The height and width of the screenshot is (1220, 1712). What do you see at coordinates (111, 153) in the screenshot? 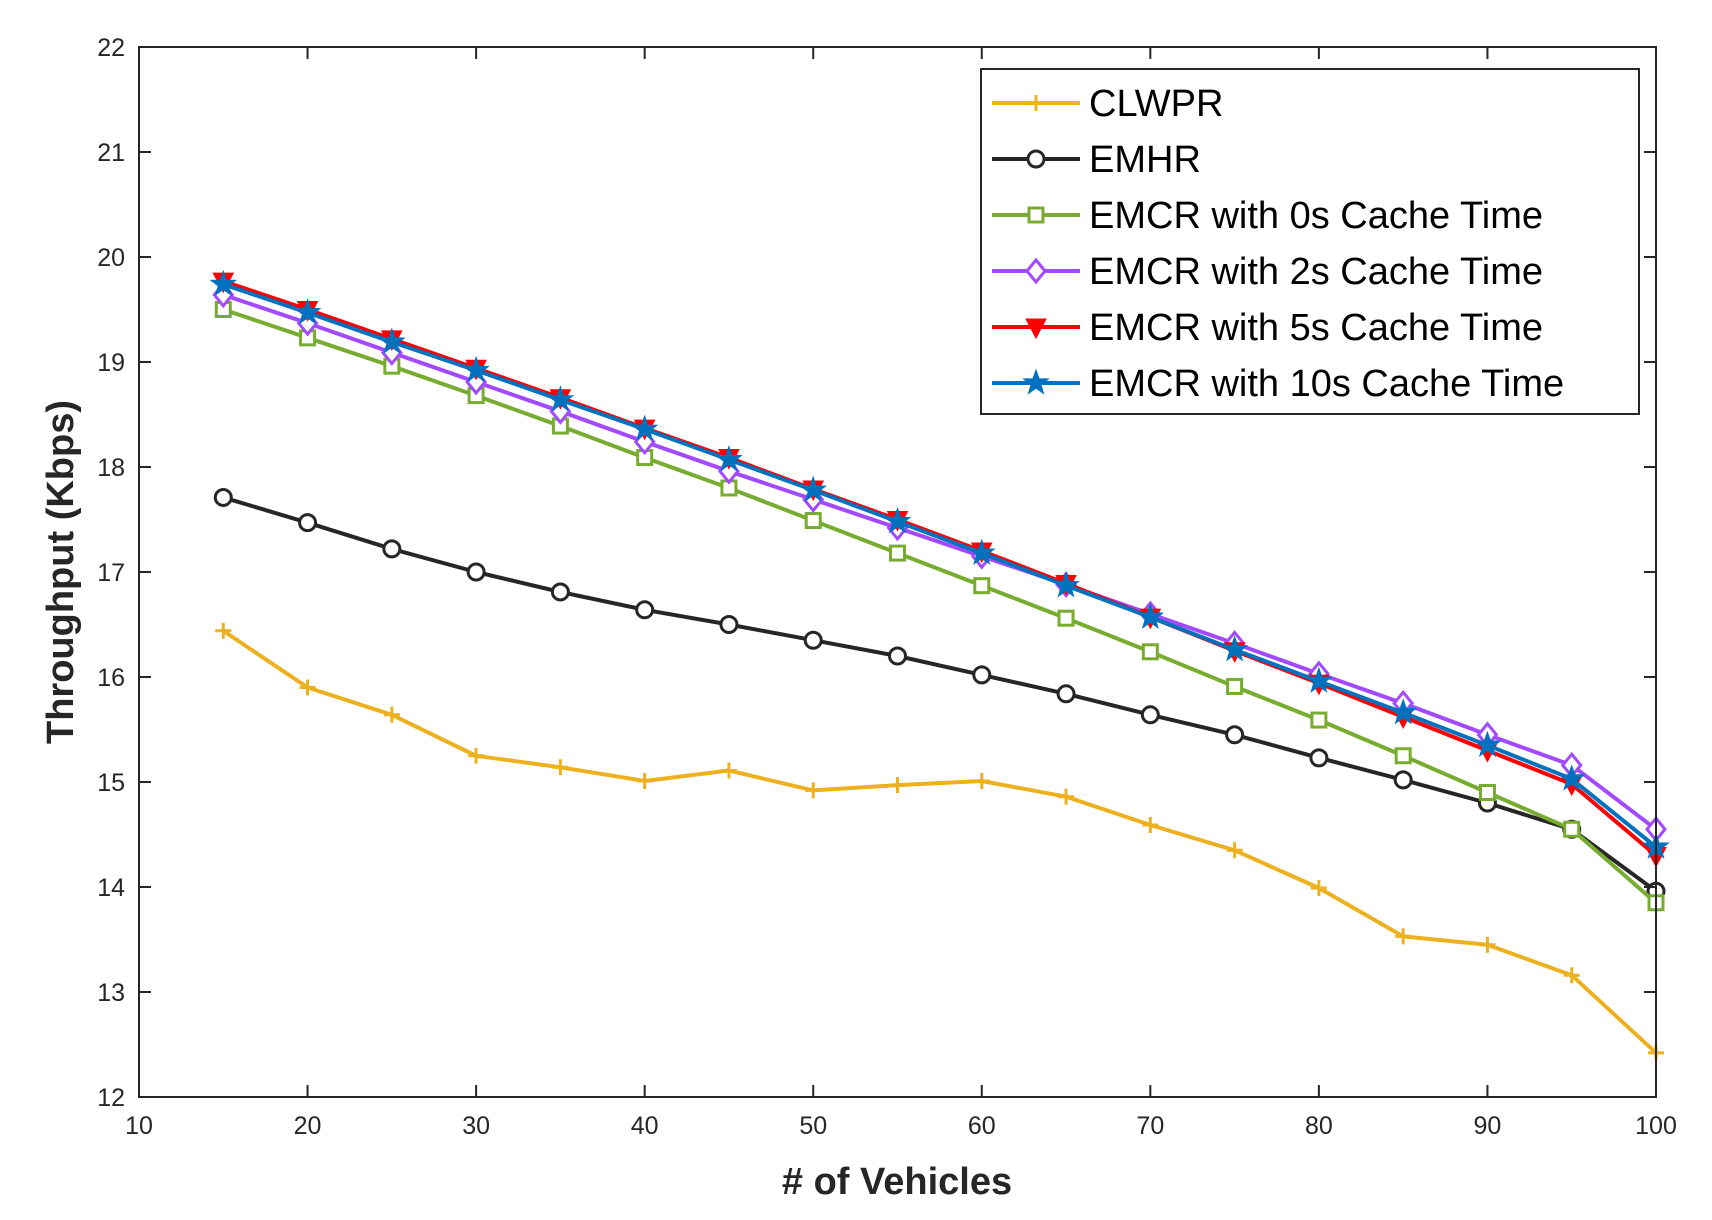
I see `y-tick-label: 21` at bounding box center [111, 153].